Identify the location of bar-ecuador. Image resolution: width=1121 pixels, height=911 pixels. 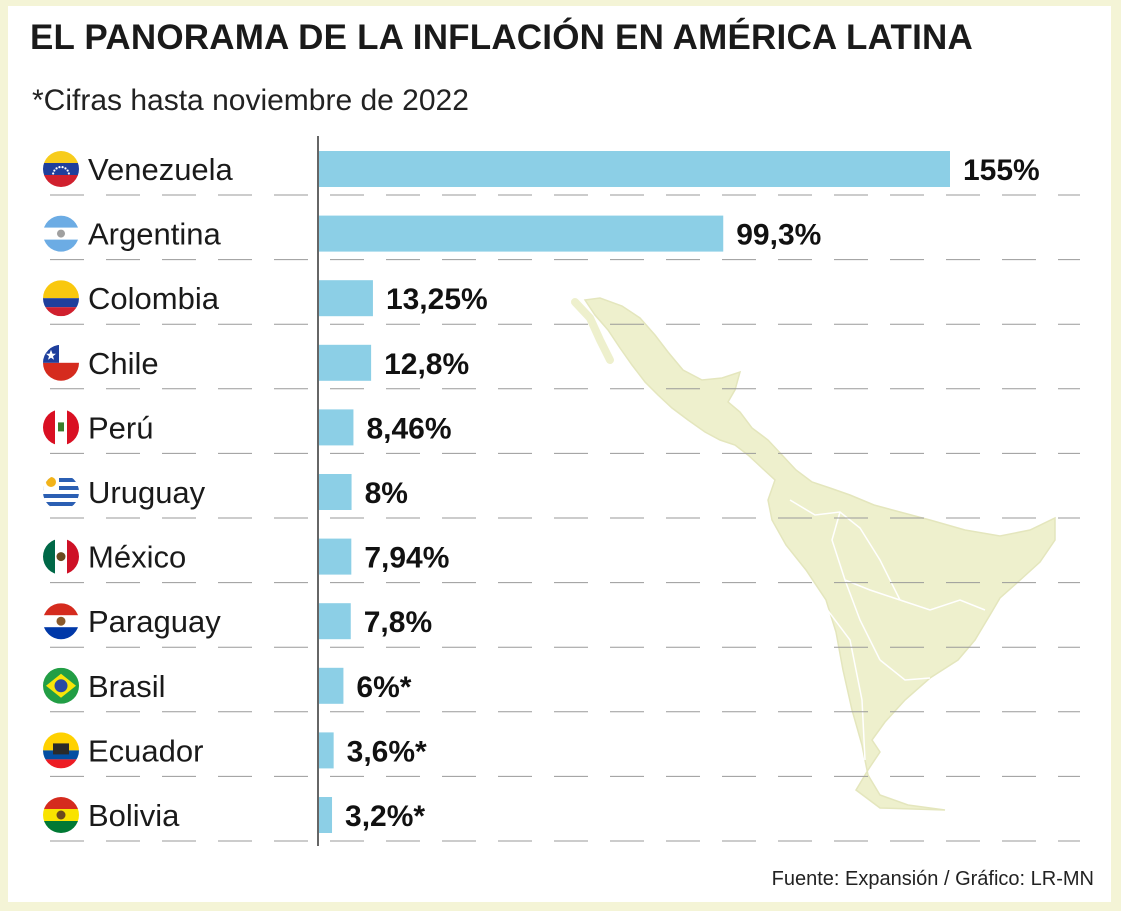
(326, 750).